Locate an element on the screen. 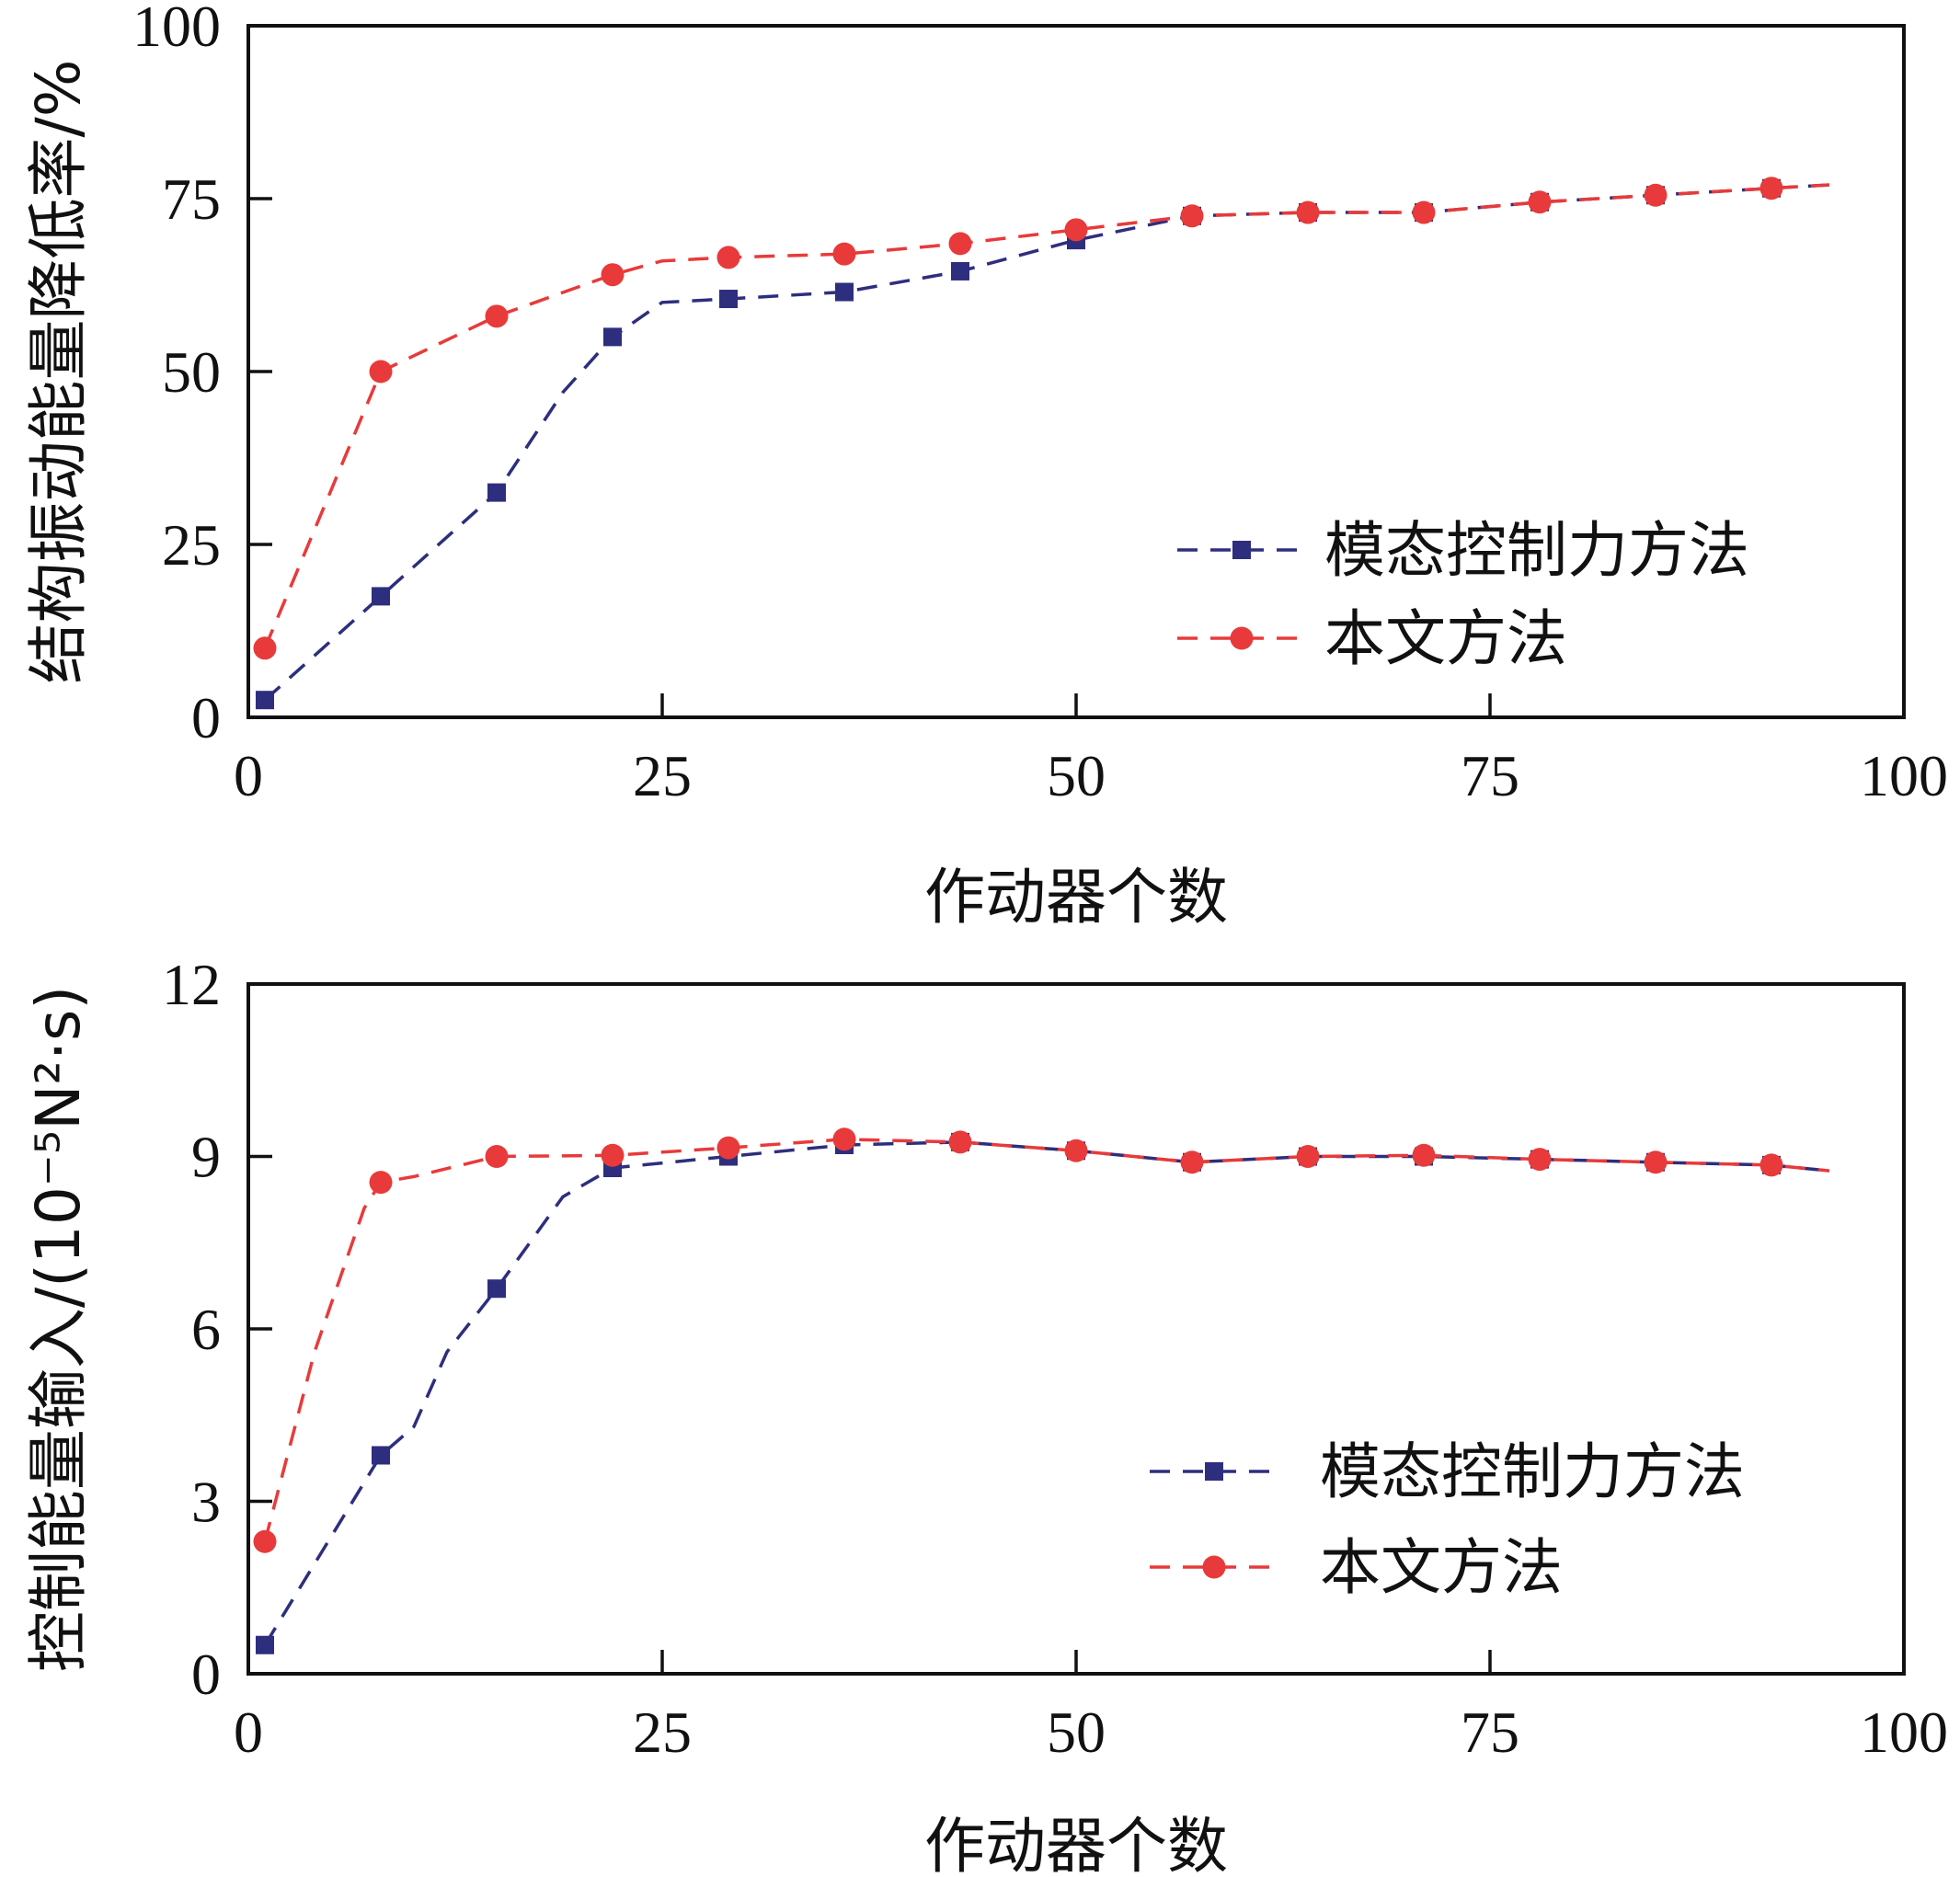  y-tick-label: 75 is located at coordinates (191, 199).